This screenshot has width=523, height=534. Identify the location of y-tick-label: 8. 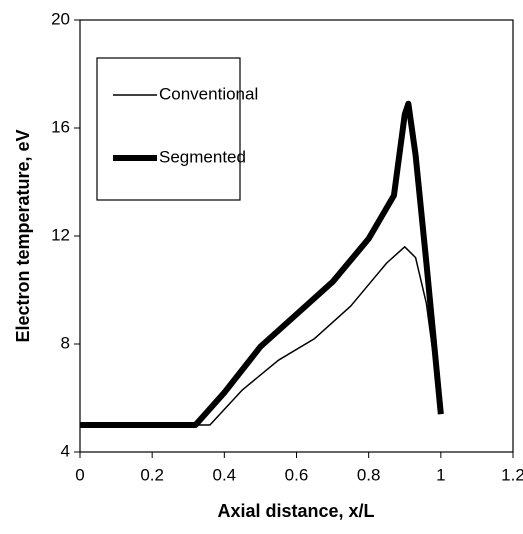
(65, 342).